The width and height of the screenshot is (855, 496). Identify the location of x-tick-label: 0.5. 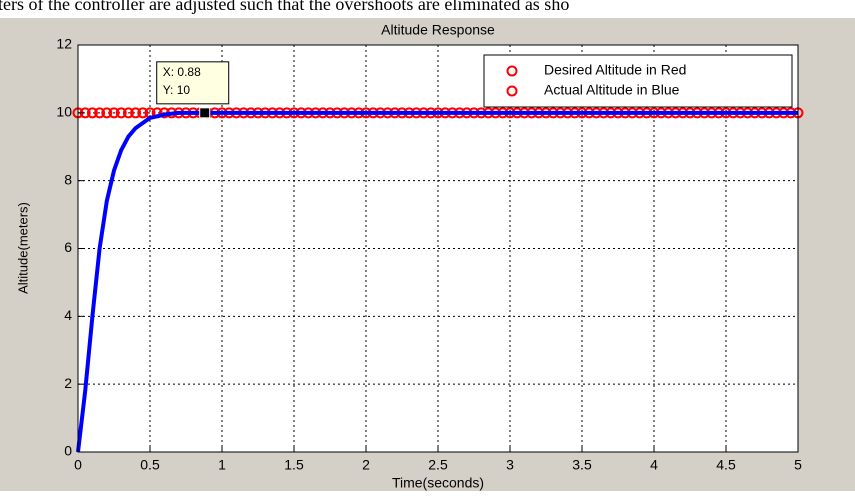
(150, 465).